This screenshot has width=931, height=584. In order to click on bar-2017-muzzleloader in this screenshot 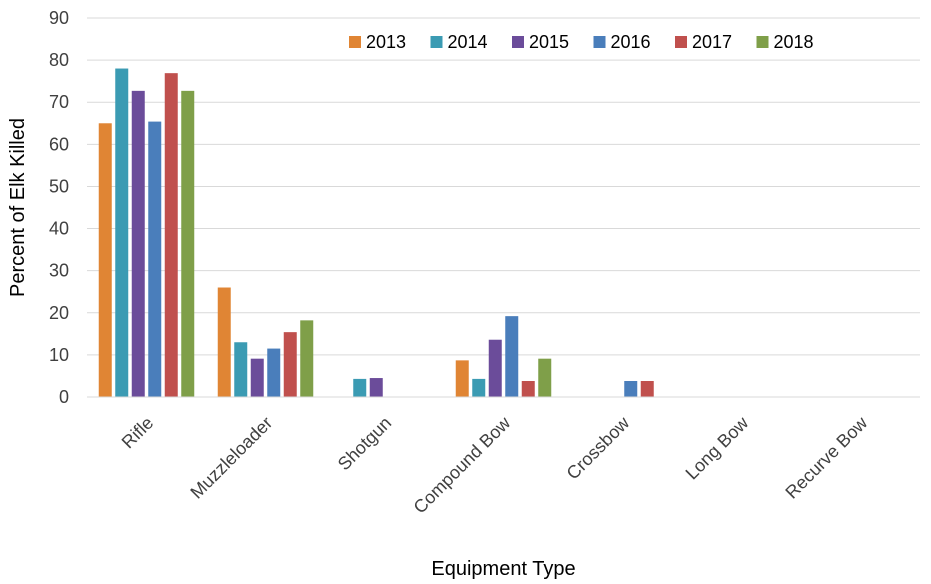, I will do `click(290, 364)`.